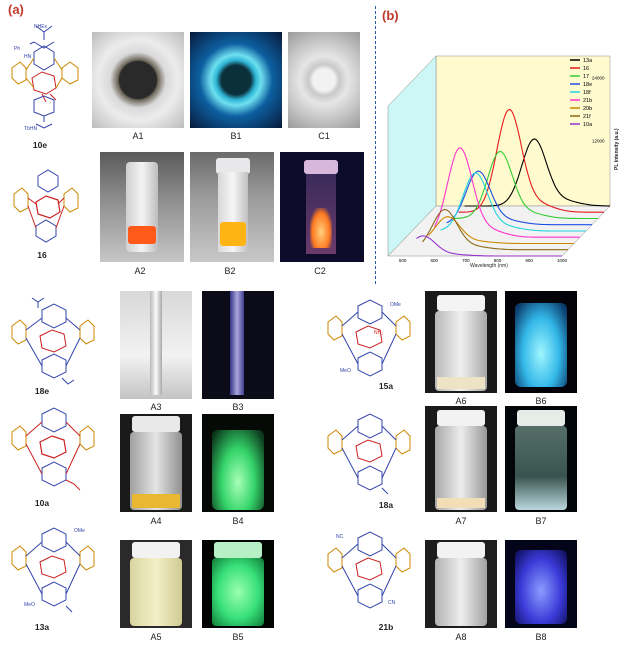  What do you see at coordinates (587, 117) in the screenshot?
I see `legend-label-21f: 21f` at bounding box center [587, 117].